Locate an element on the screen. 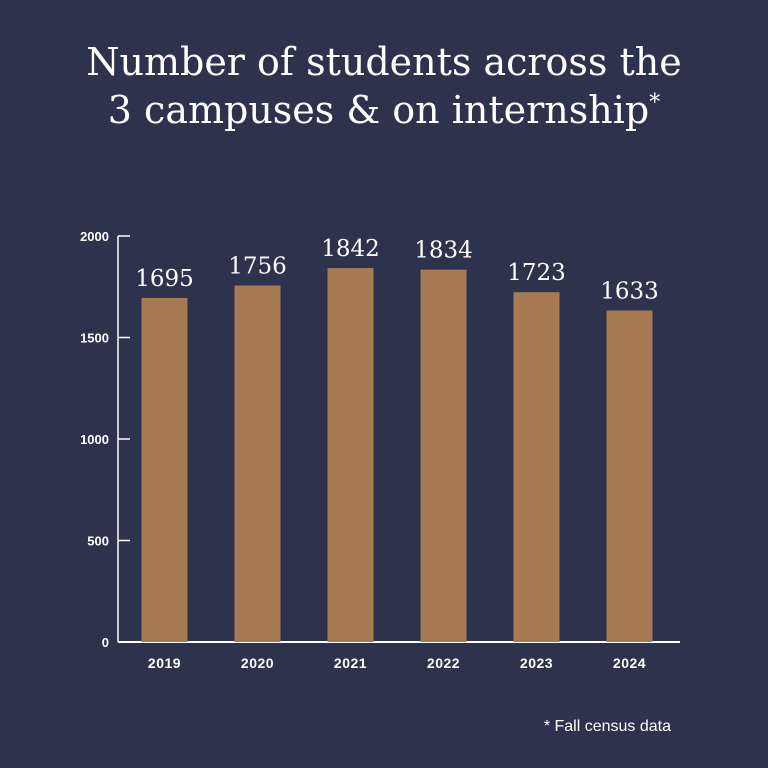 The height and width of the screenshot is (768, 768). data-label-2022: 1834 is located at coordinates (443, 251).